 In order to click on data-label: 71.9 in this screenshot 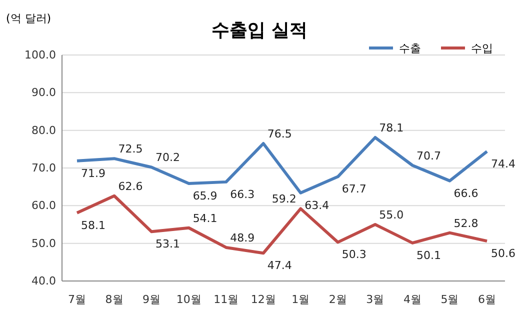, I will do `click(93, 173)`.